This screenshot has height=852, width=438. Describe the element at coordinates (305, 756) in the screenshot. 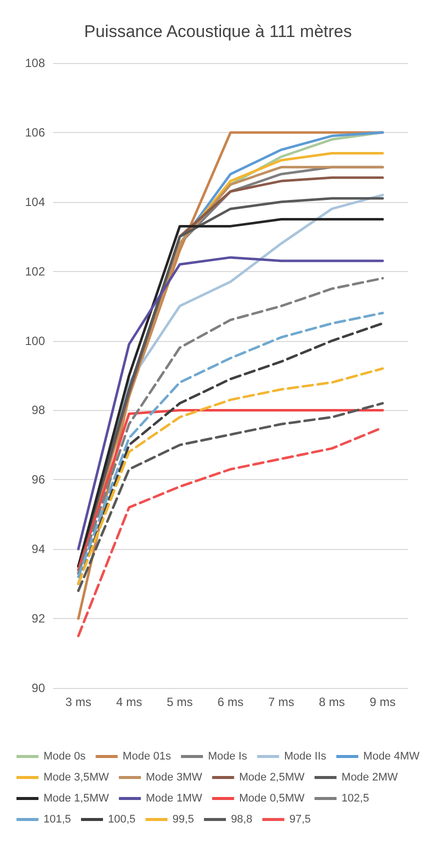

I see `legend-label: Mode IIs` at that location.